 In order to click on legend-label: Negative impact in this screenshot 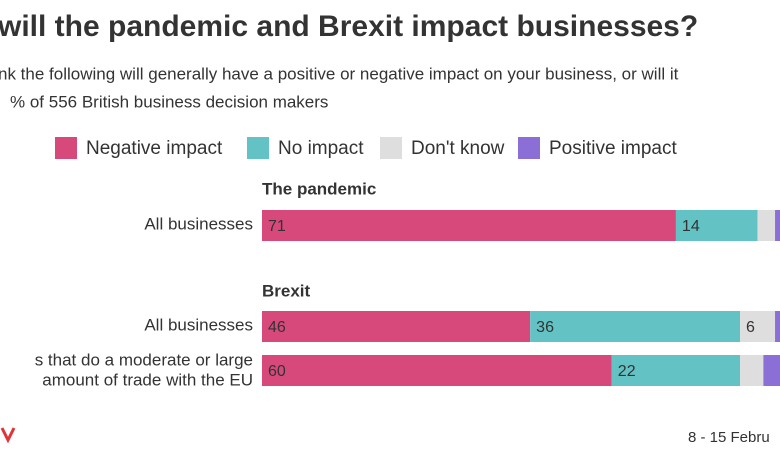, I will do `click(154, 148)`.